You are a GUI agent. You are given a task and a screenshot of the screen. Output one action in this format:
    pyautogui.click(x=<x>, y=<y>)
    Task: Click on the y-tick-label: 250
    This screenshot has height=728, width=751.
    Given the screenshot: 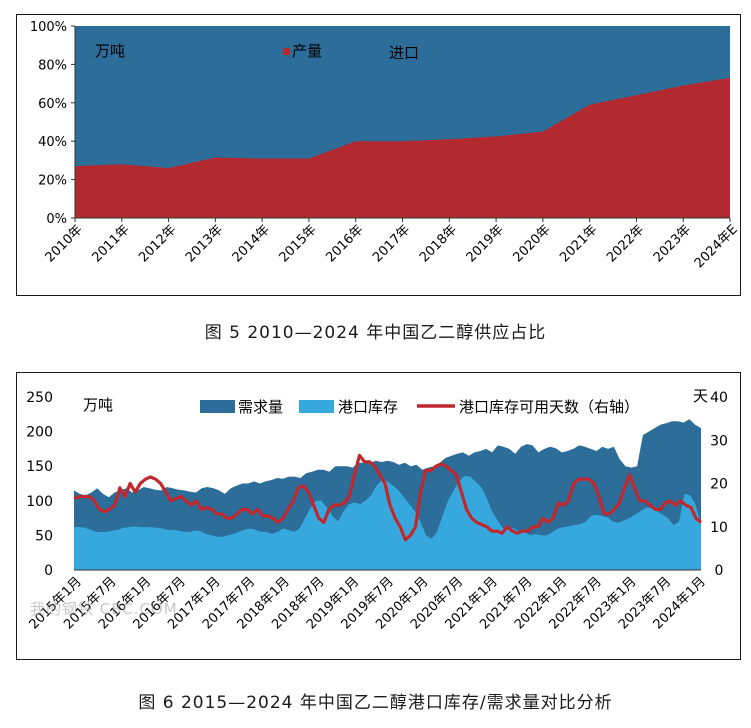 What is the action you would take?
    pyautogui.click(x=39, y=398)
    